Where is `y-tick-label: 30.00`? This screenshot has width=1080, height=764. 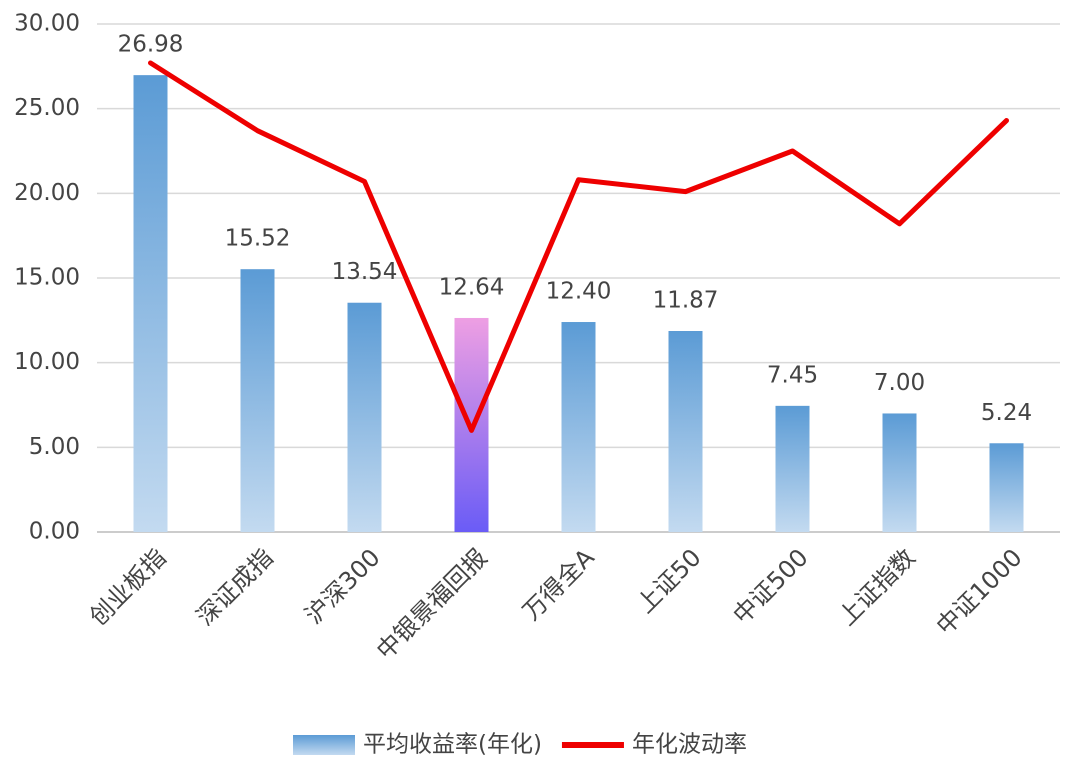
y-tick-label: 30.00 is located at coordinates (47, 24).